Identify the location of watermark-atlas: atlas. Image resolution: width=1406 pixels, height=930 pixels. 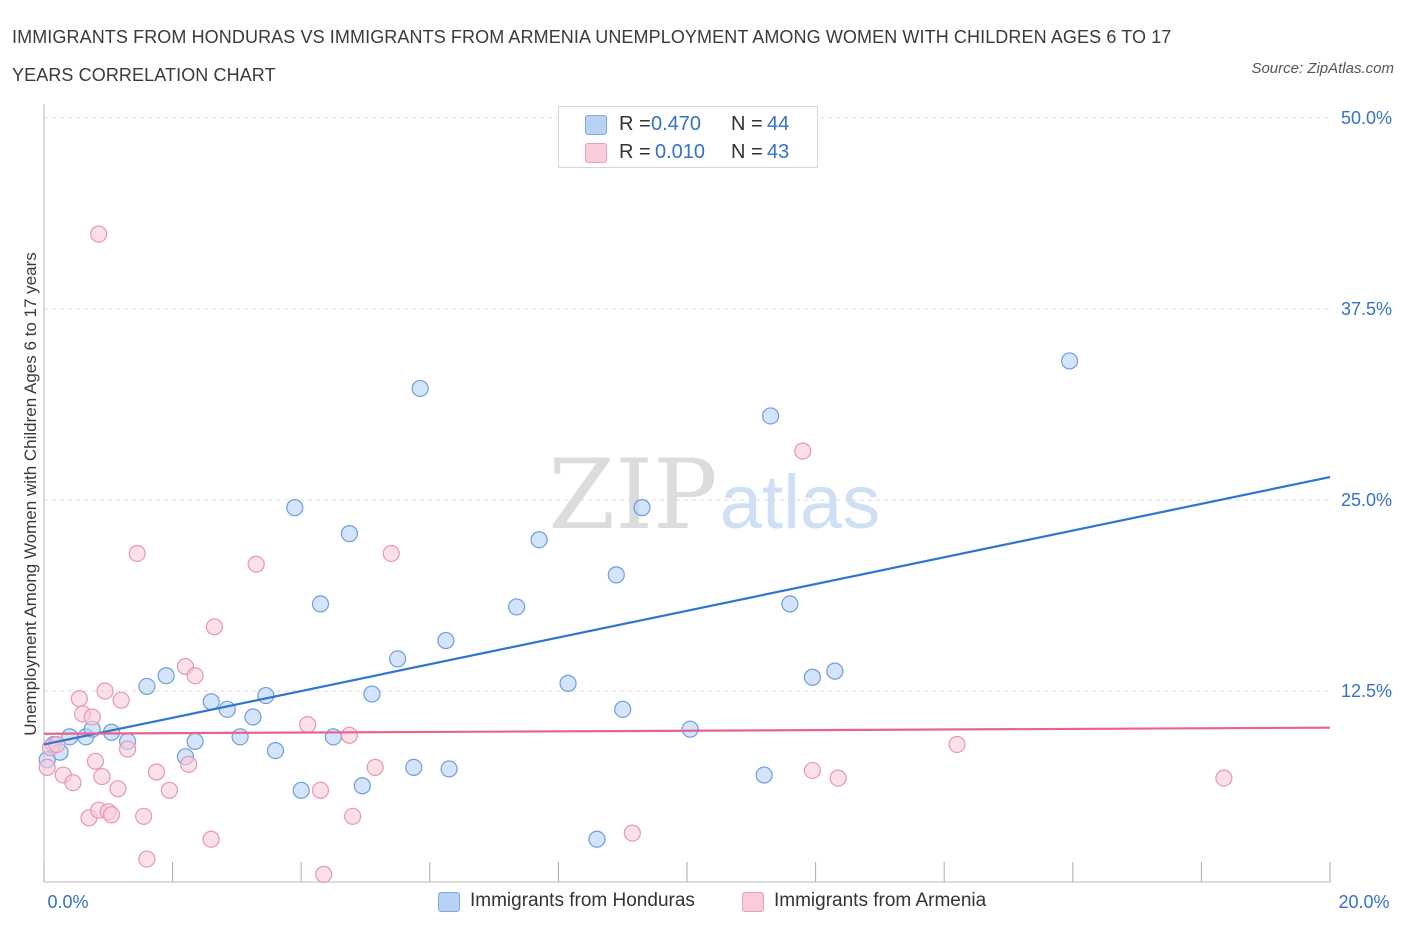
(800, 502).